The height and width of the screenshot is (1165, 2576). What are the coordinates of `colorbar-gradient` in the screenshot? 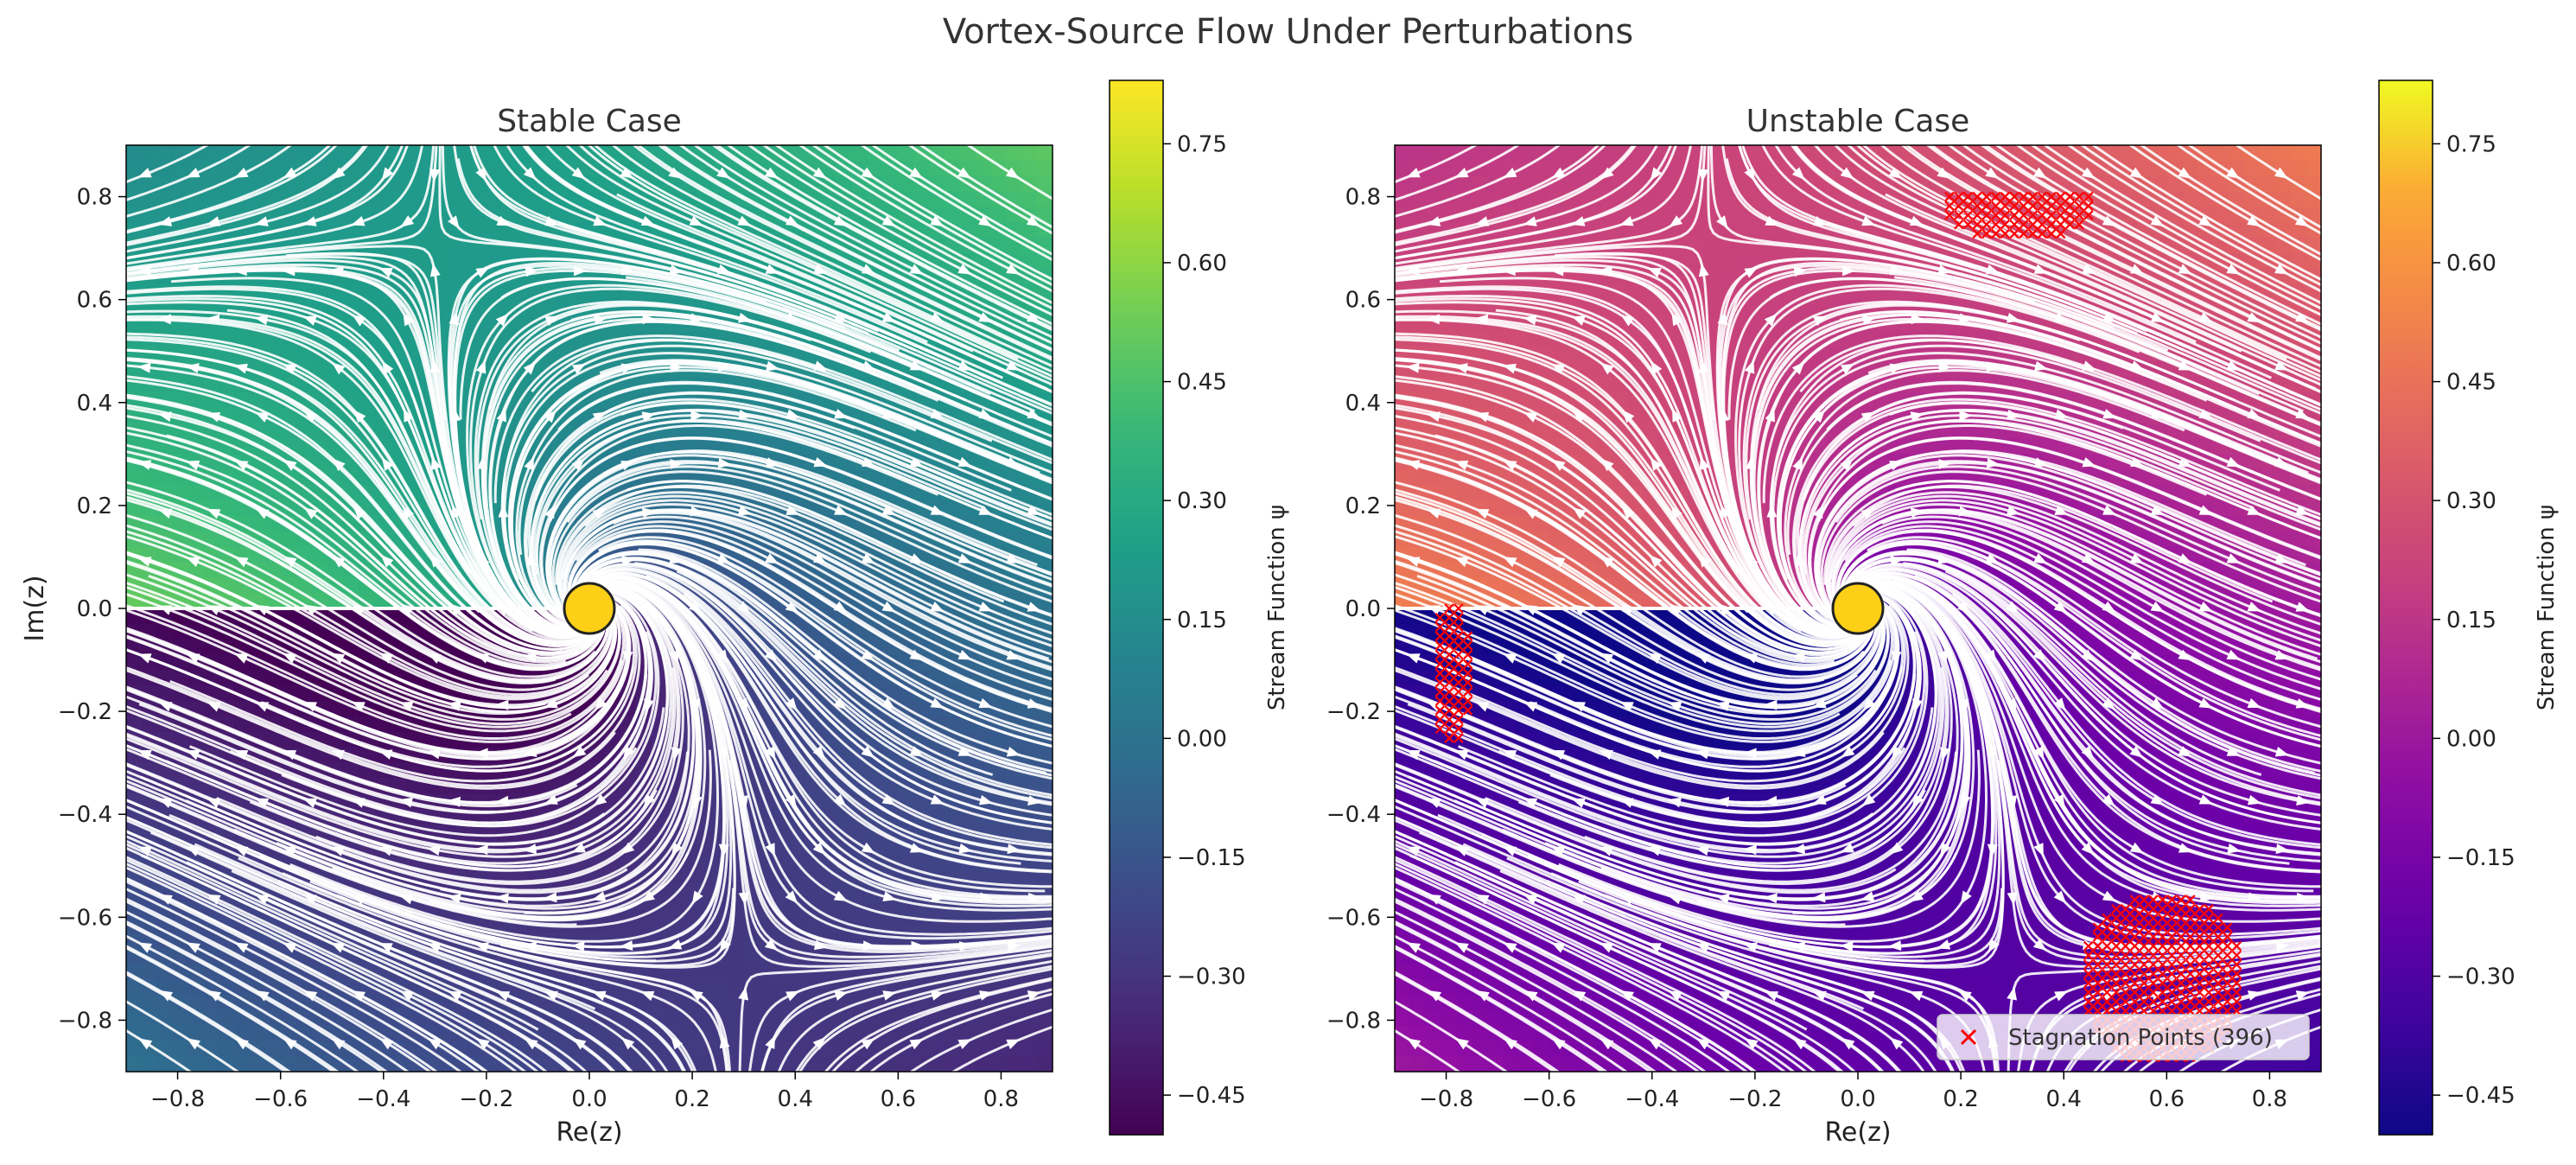 It's located at (1136, 608).